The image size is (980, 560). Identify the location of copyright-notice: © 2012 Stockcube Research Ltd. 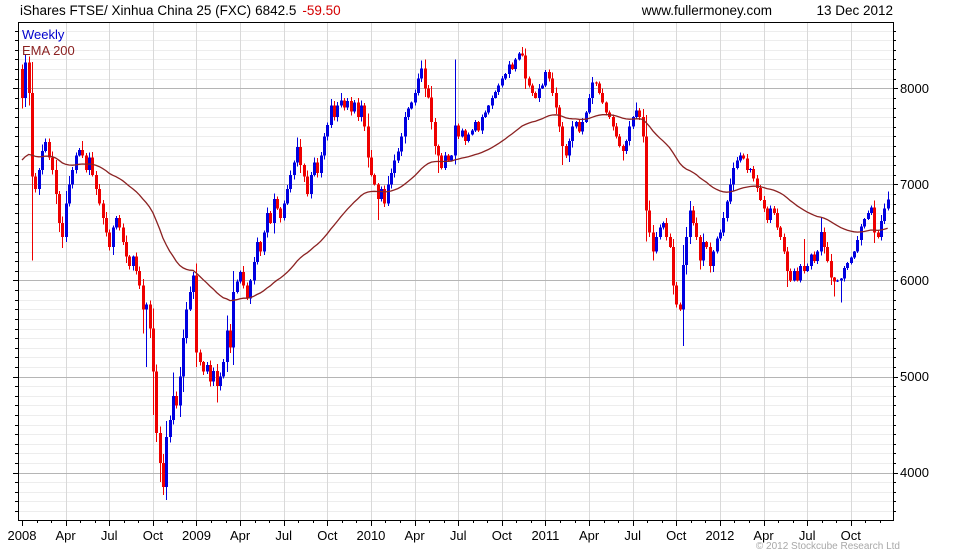
(827, 546).